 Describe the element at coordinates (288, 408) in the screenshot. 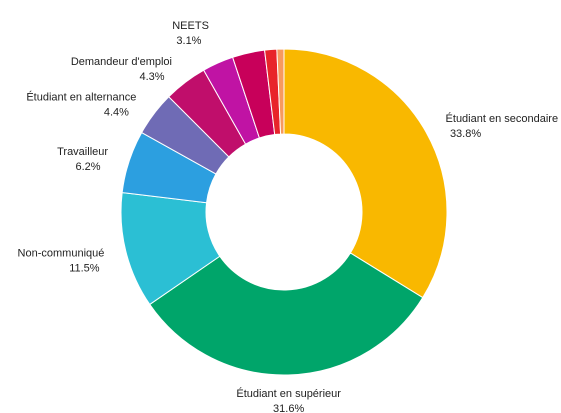

I see `slice-value-label: 31.6%` at that location.